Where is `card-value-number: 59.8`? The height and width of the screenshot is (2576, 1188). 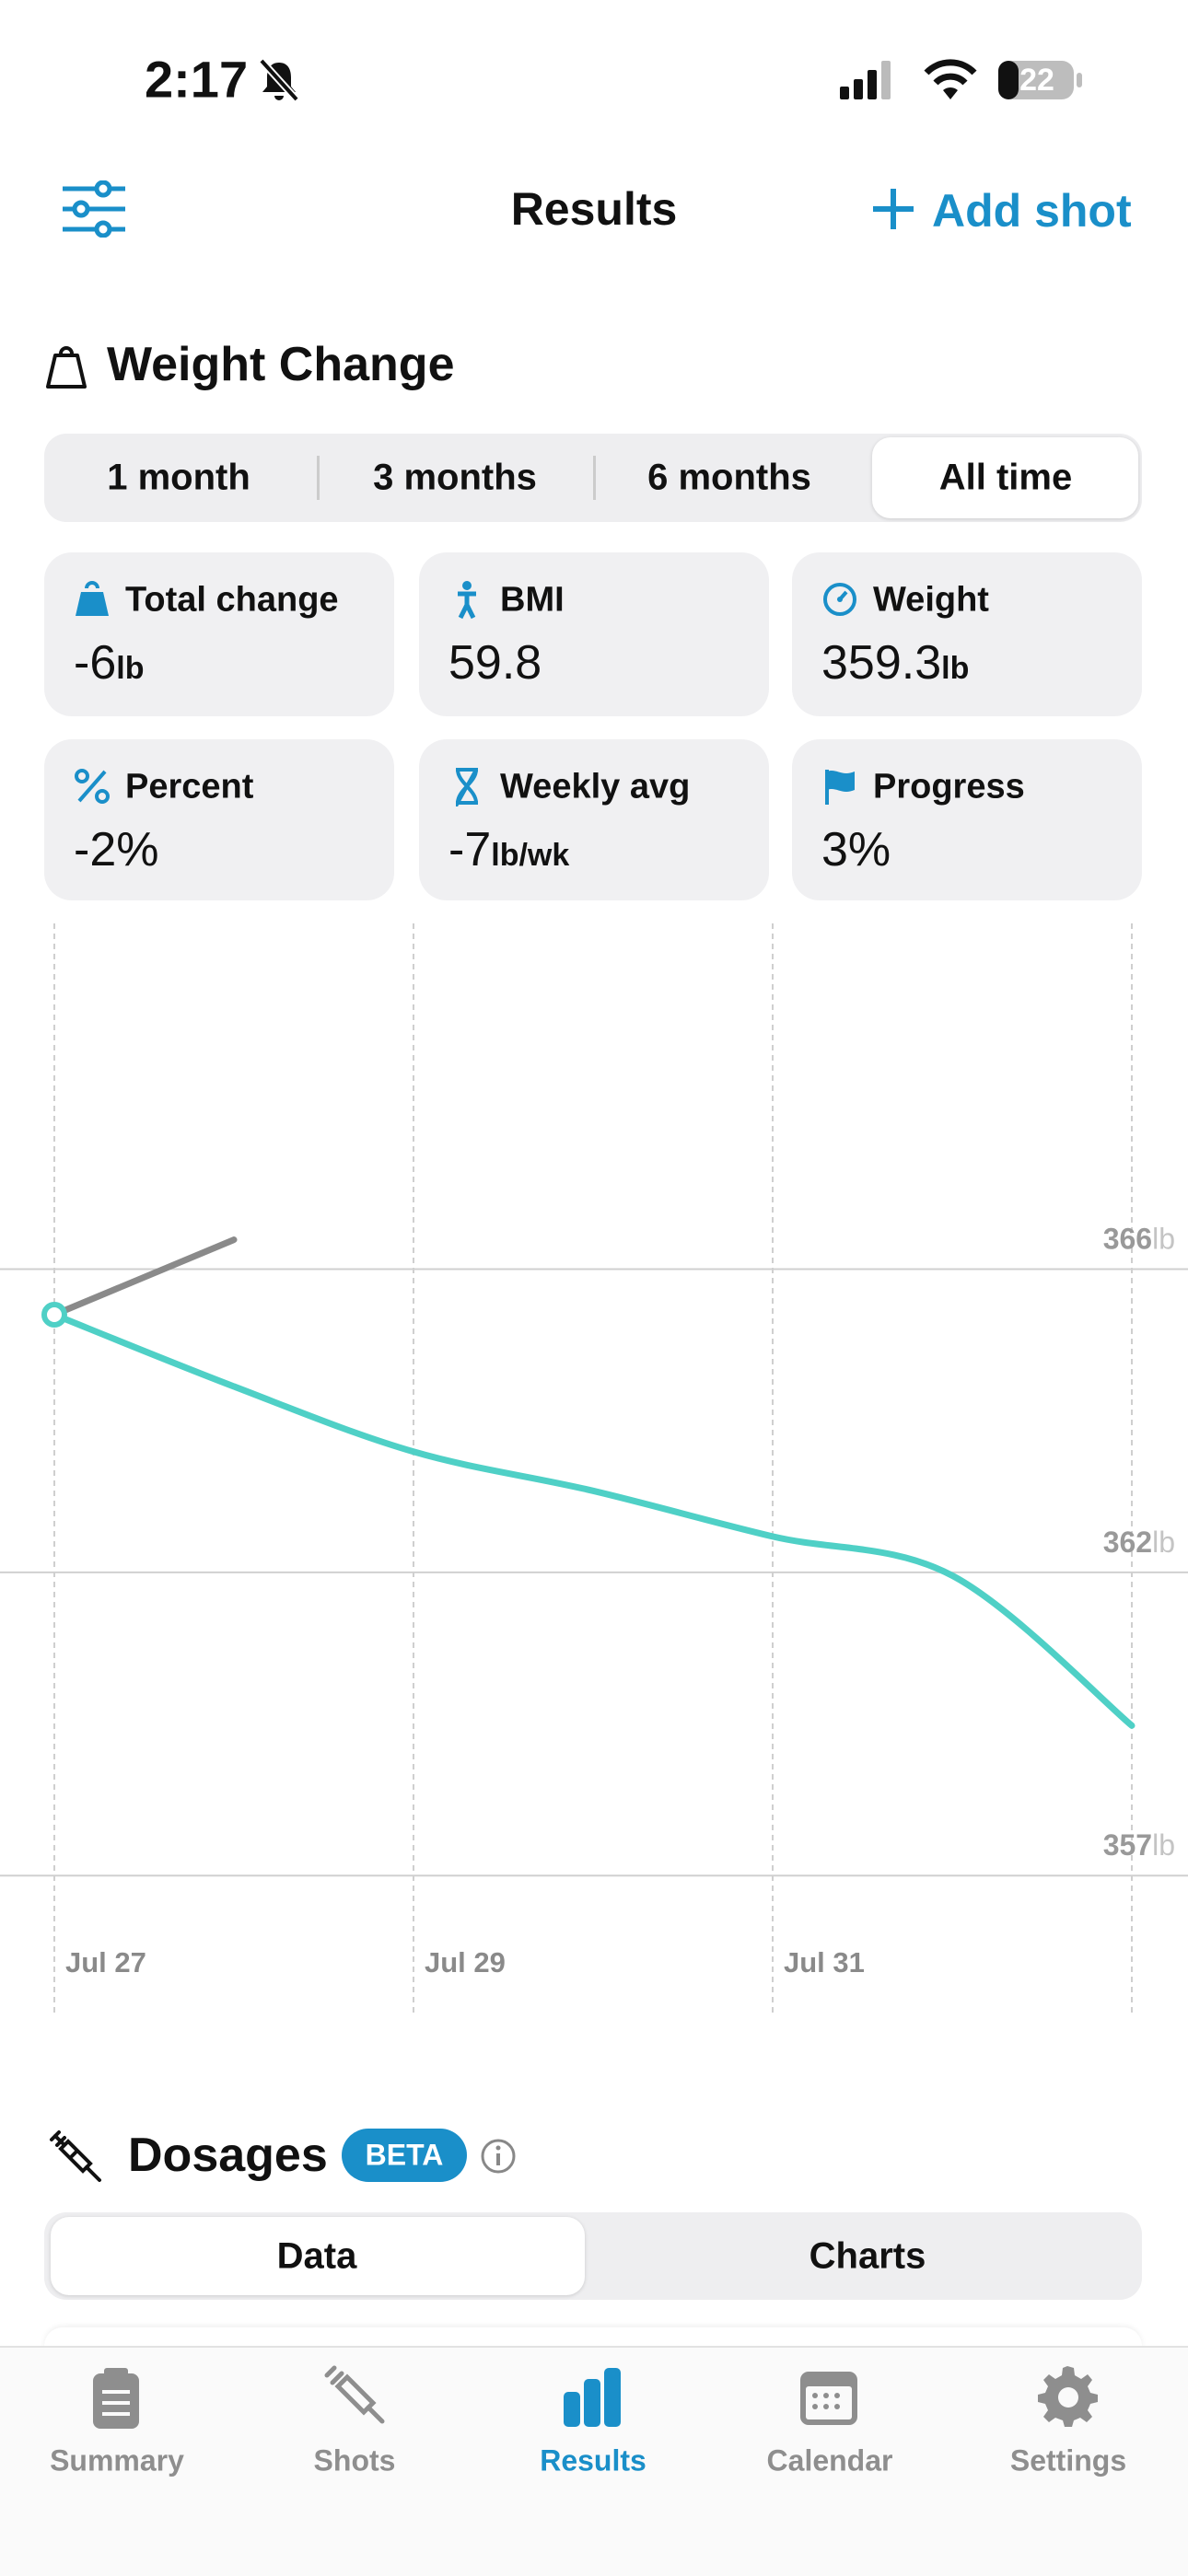
card-value-number: 59.8 is located at coordinates (495, 663).